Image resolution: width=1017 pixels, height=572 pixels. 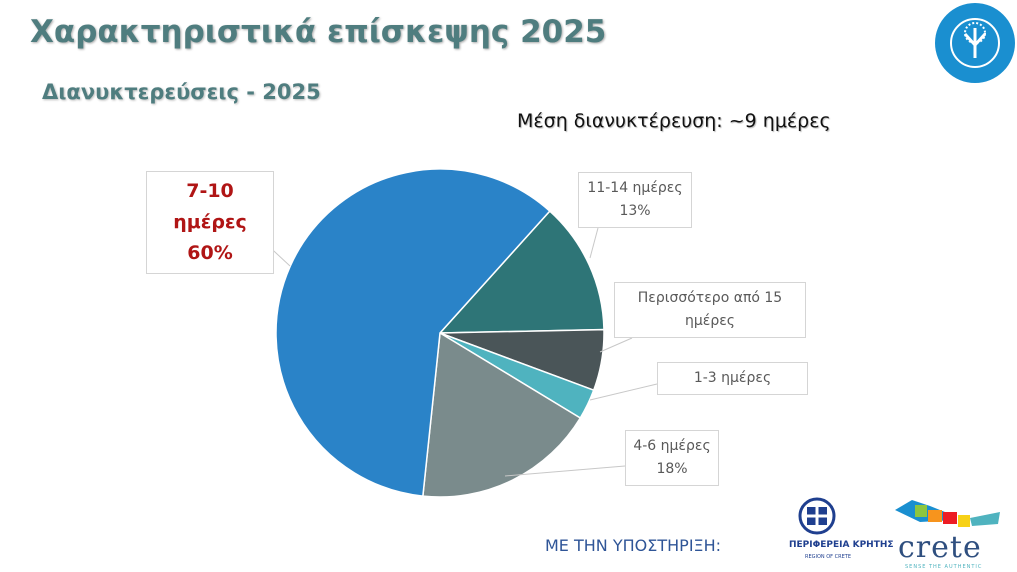 I want to click on callout: 4-6 ημέρες 18%, so click(x=672, y=458).